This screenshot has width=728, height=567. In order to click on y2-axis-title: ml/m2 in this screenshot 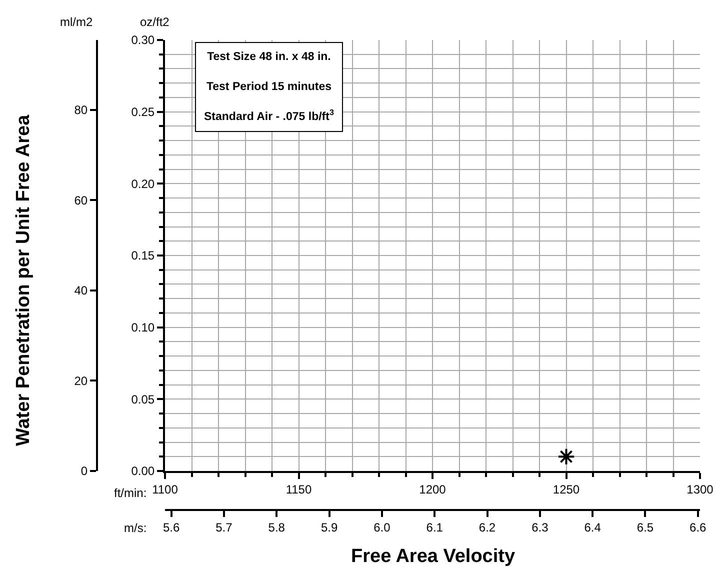, I will do `click(76, 22)`.